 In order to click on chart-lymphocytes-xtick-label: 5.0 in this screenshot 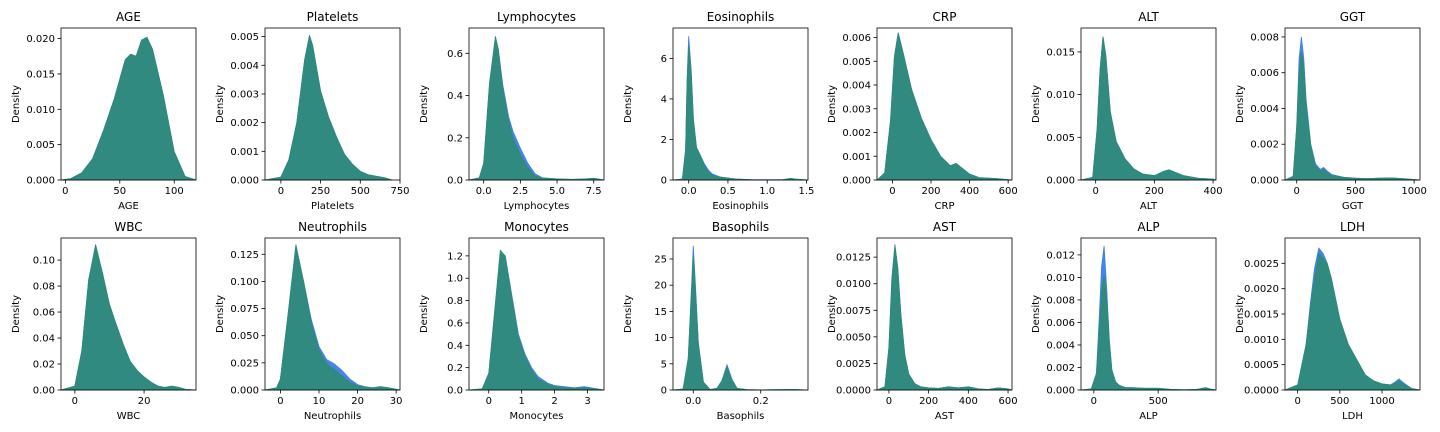, I will do `click(557, 191)`.